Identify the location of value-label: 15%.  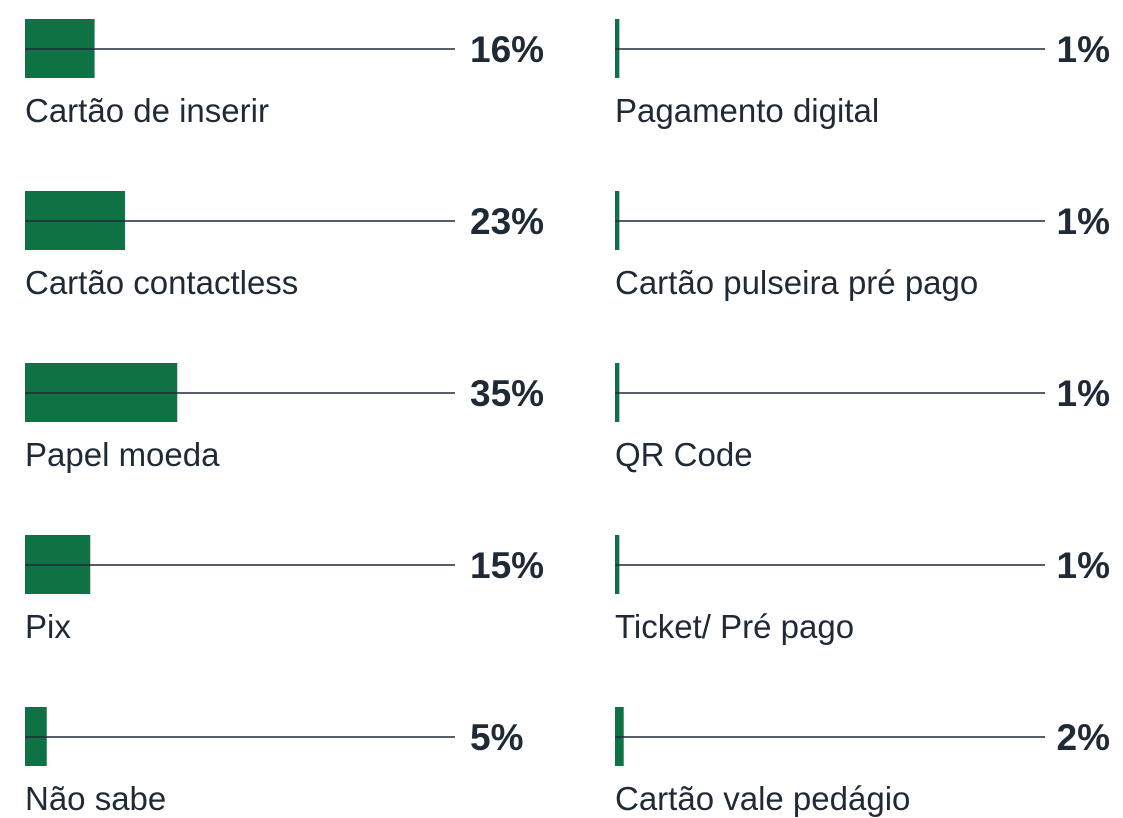
(507, 565).